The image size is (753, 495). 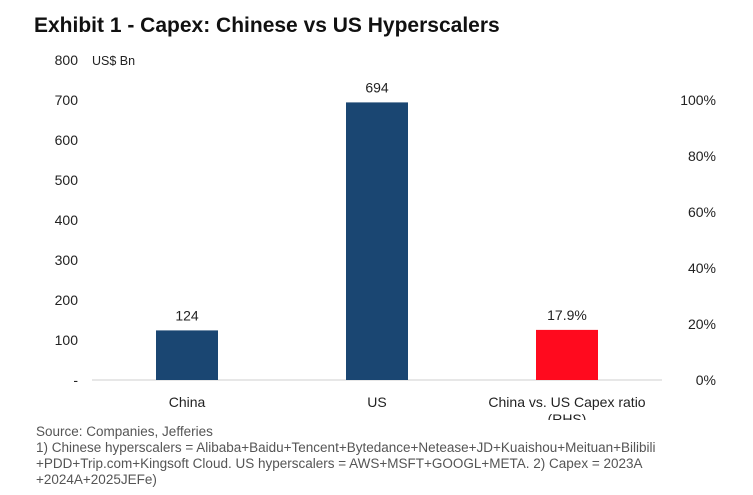 What do you see at coordinates (407, 407) in the screenshot?
I see `category-labels: China US China vs. US Capex ratio(RHS)` at bounding box center [407, 407].